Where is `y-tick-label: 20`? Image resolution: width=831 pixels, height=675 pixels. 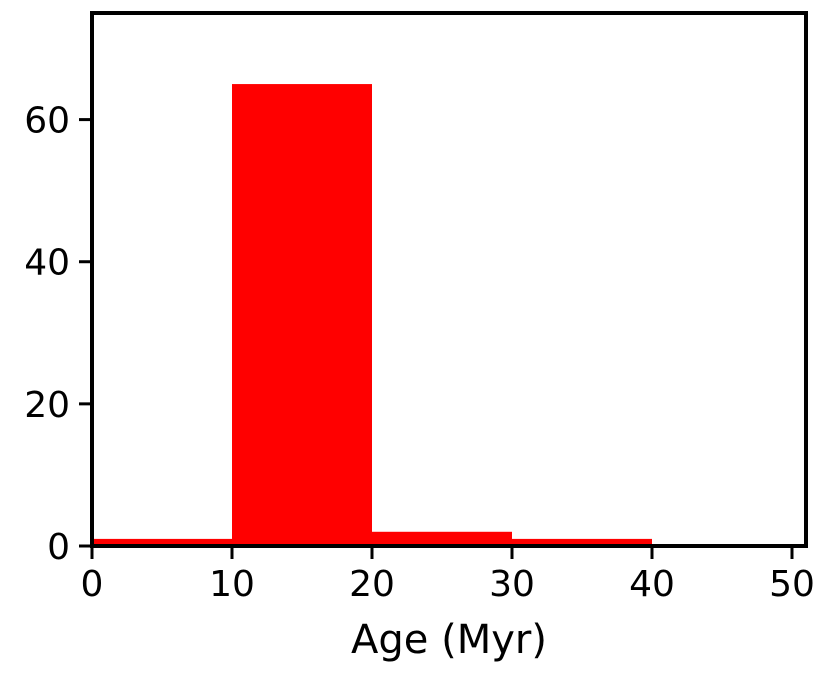 y-tick-label: 20 is located at coordinates (47, 405).